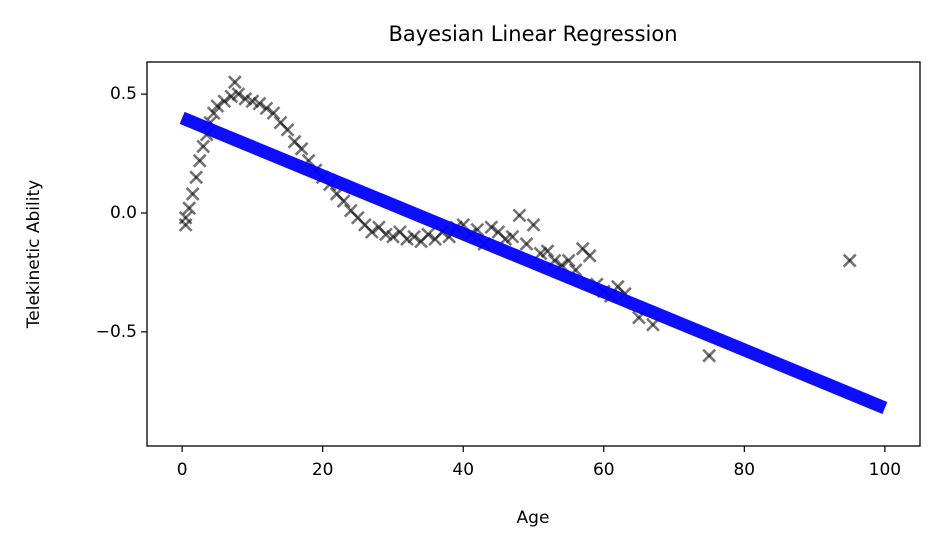 The height and width of the screenshot is (558, 941). Describe the element at coordinates (604, 470) in the screenshot. I see `x-tick-label: 60` at that location.